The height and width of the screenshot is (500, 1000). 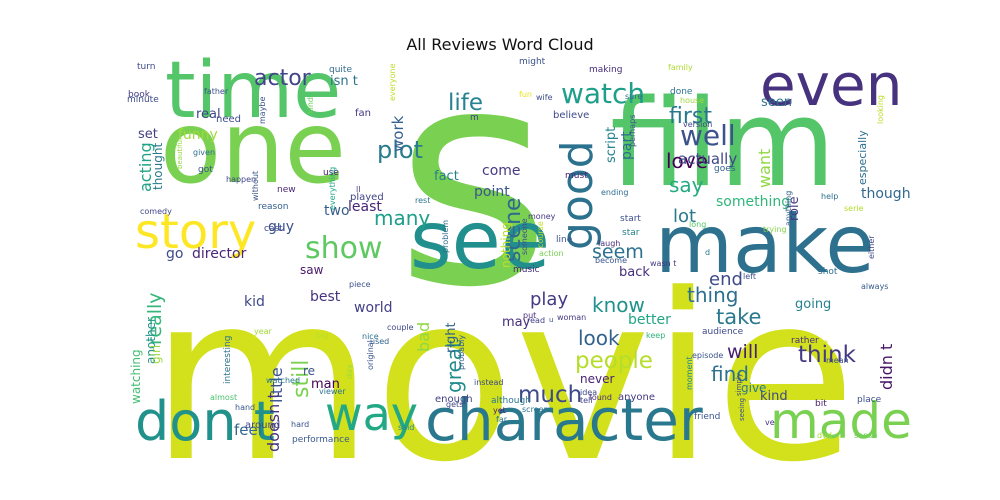 What do you see at coordinates (540, 234) in the screenshot?
I see `word-course: course` at bounding box center [540, 234].